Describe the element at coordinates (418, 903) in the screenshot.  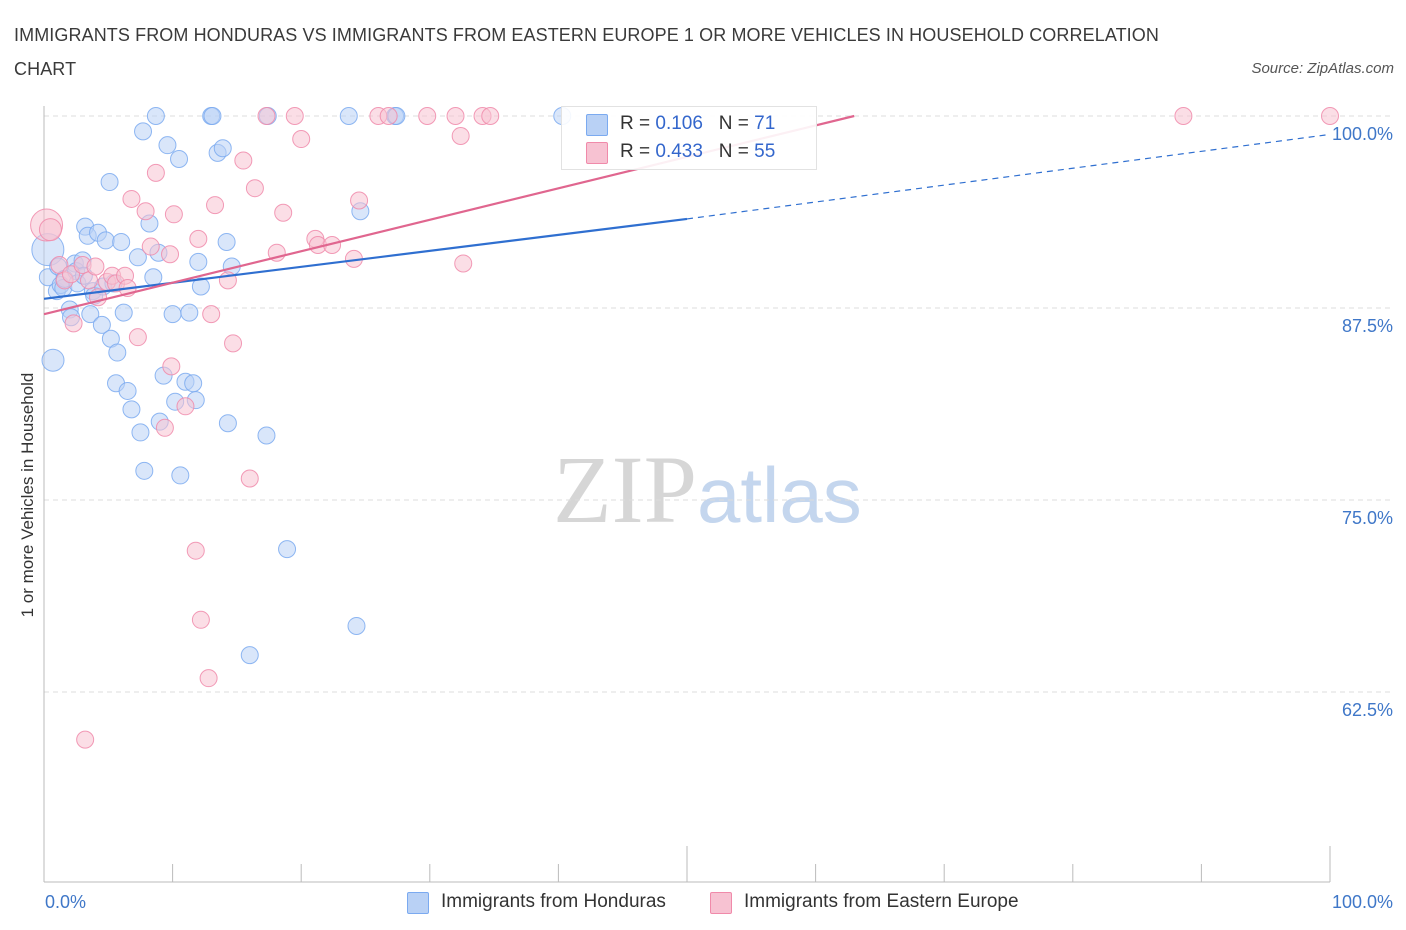
I see `bottom-legend-swatch-blue` at that location.